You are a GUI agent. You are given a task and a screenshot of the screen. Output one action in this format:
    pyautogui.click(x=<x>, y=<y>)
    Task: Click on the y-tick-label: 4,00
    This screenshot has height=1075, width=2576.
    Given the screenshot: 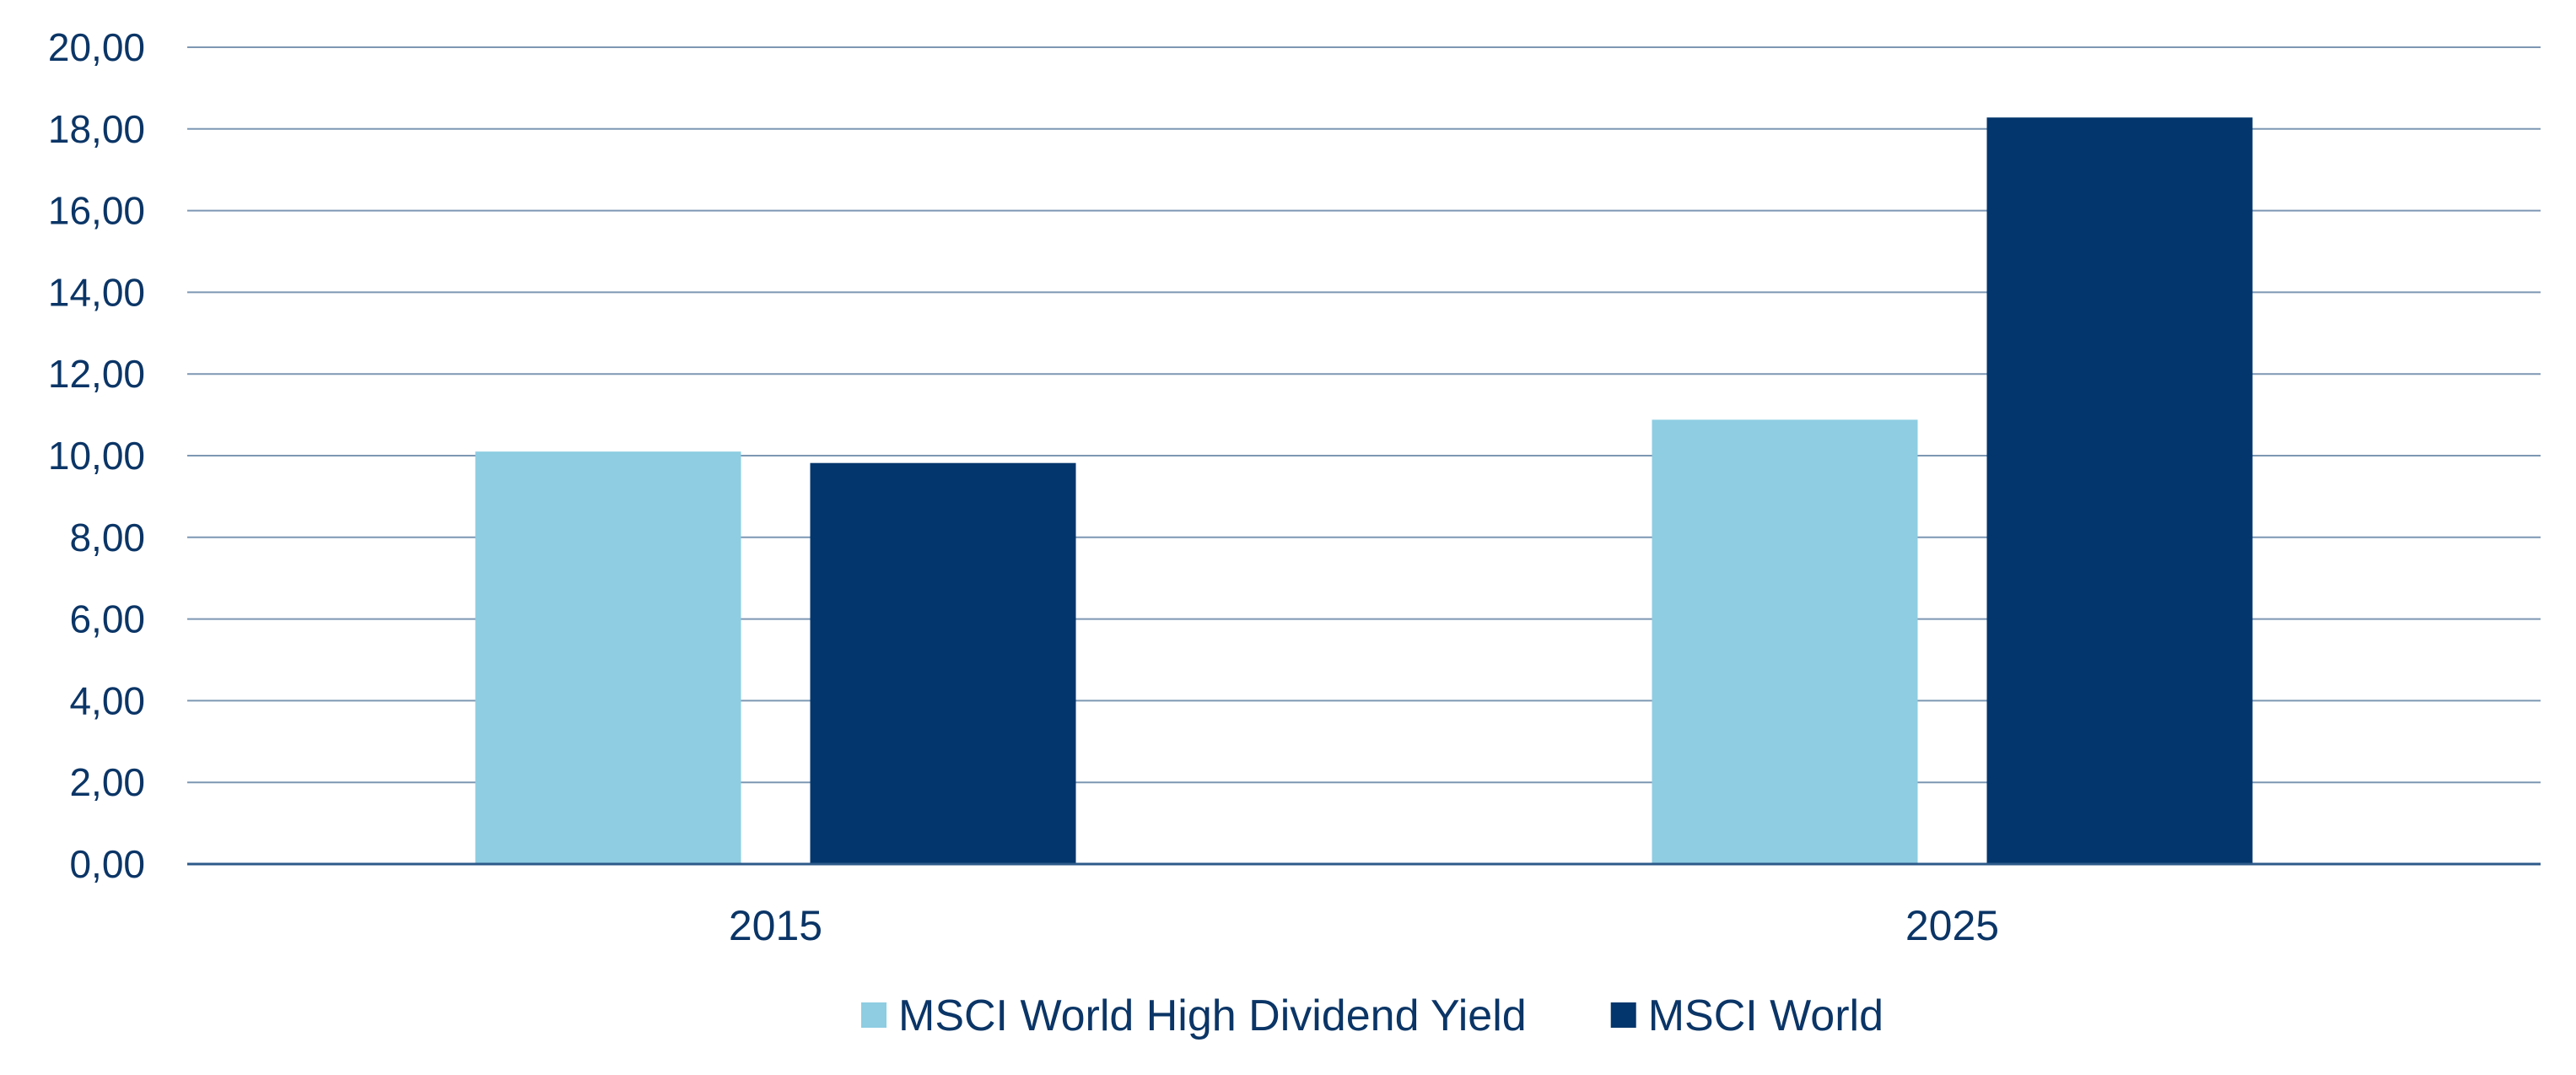 What is the action you would take?
    pyautogui.click(x=107, y=700)
    